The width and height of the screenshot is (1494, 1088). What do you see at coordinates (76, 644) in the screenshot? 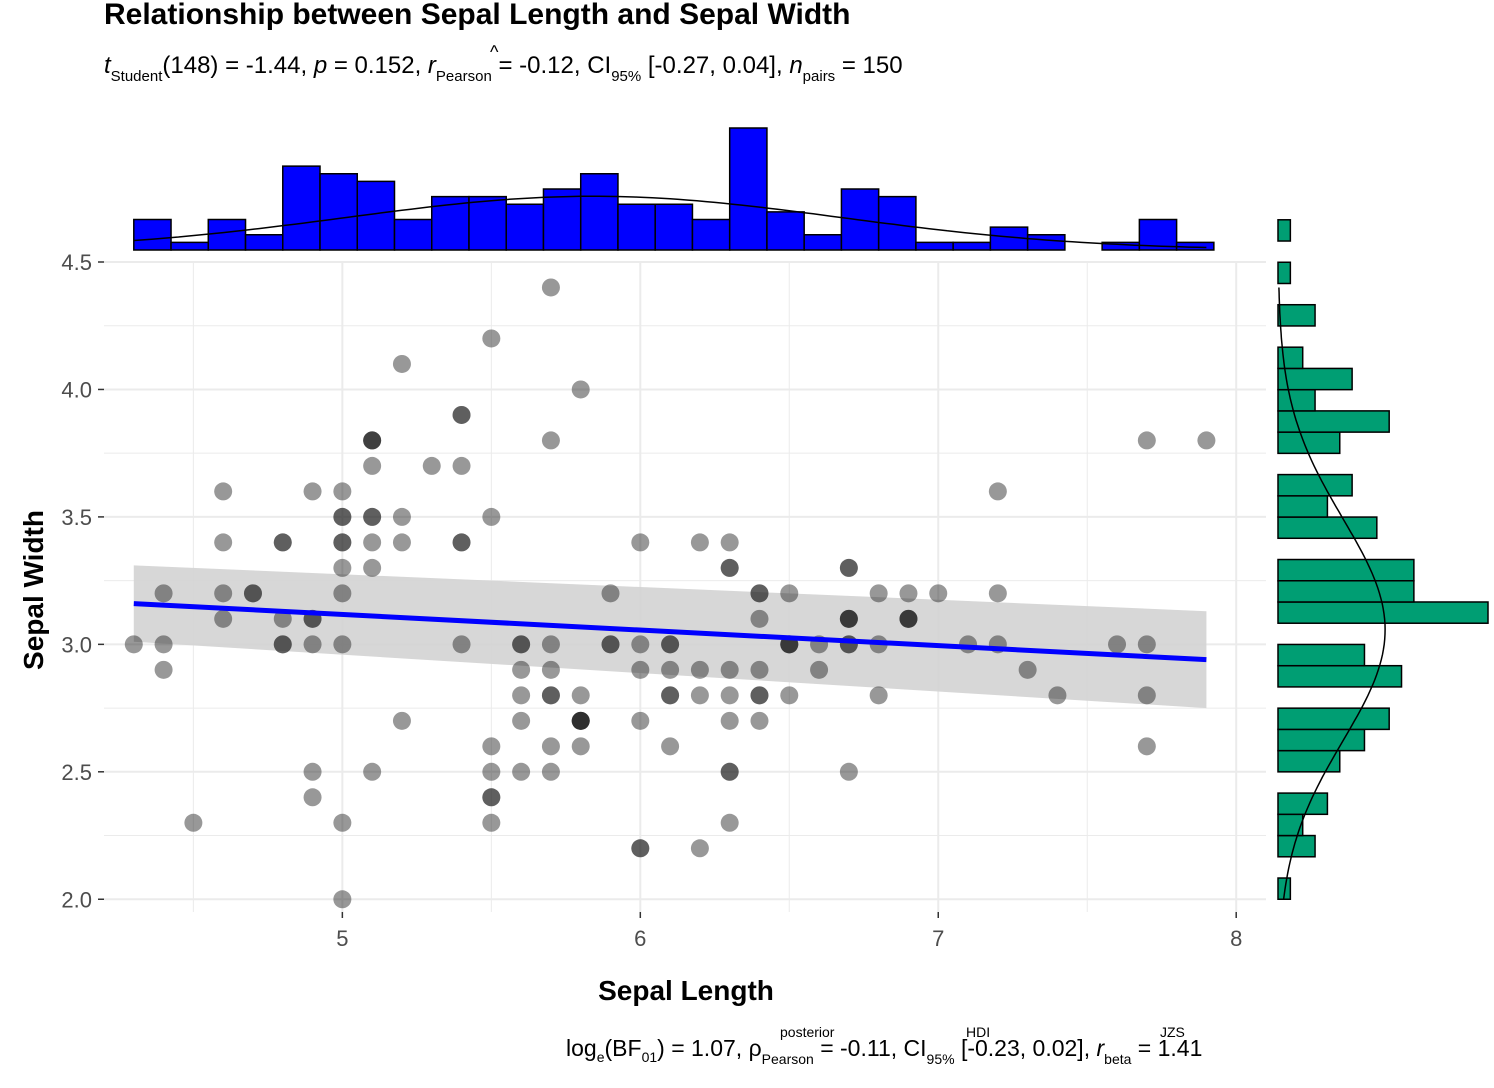
I see `y-tick-label: 3.0` at bounding box center [76, 644].